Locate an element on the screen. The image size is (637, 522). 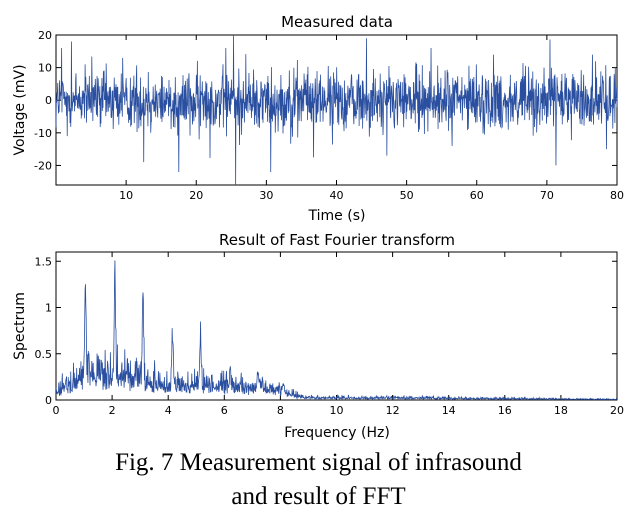
x-tick-label: 12 is located at coordinates (393, 410).